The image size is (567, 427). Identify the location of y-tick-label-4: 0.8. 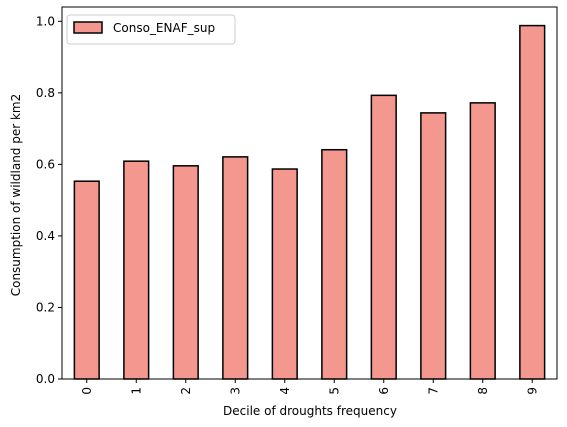
(45, 93).